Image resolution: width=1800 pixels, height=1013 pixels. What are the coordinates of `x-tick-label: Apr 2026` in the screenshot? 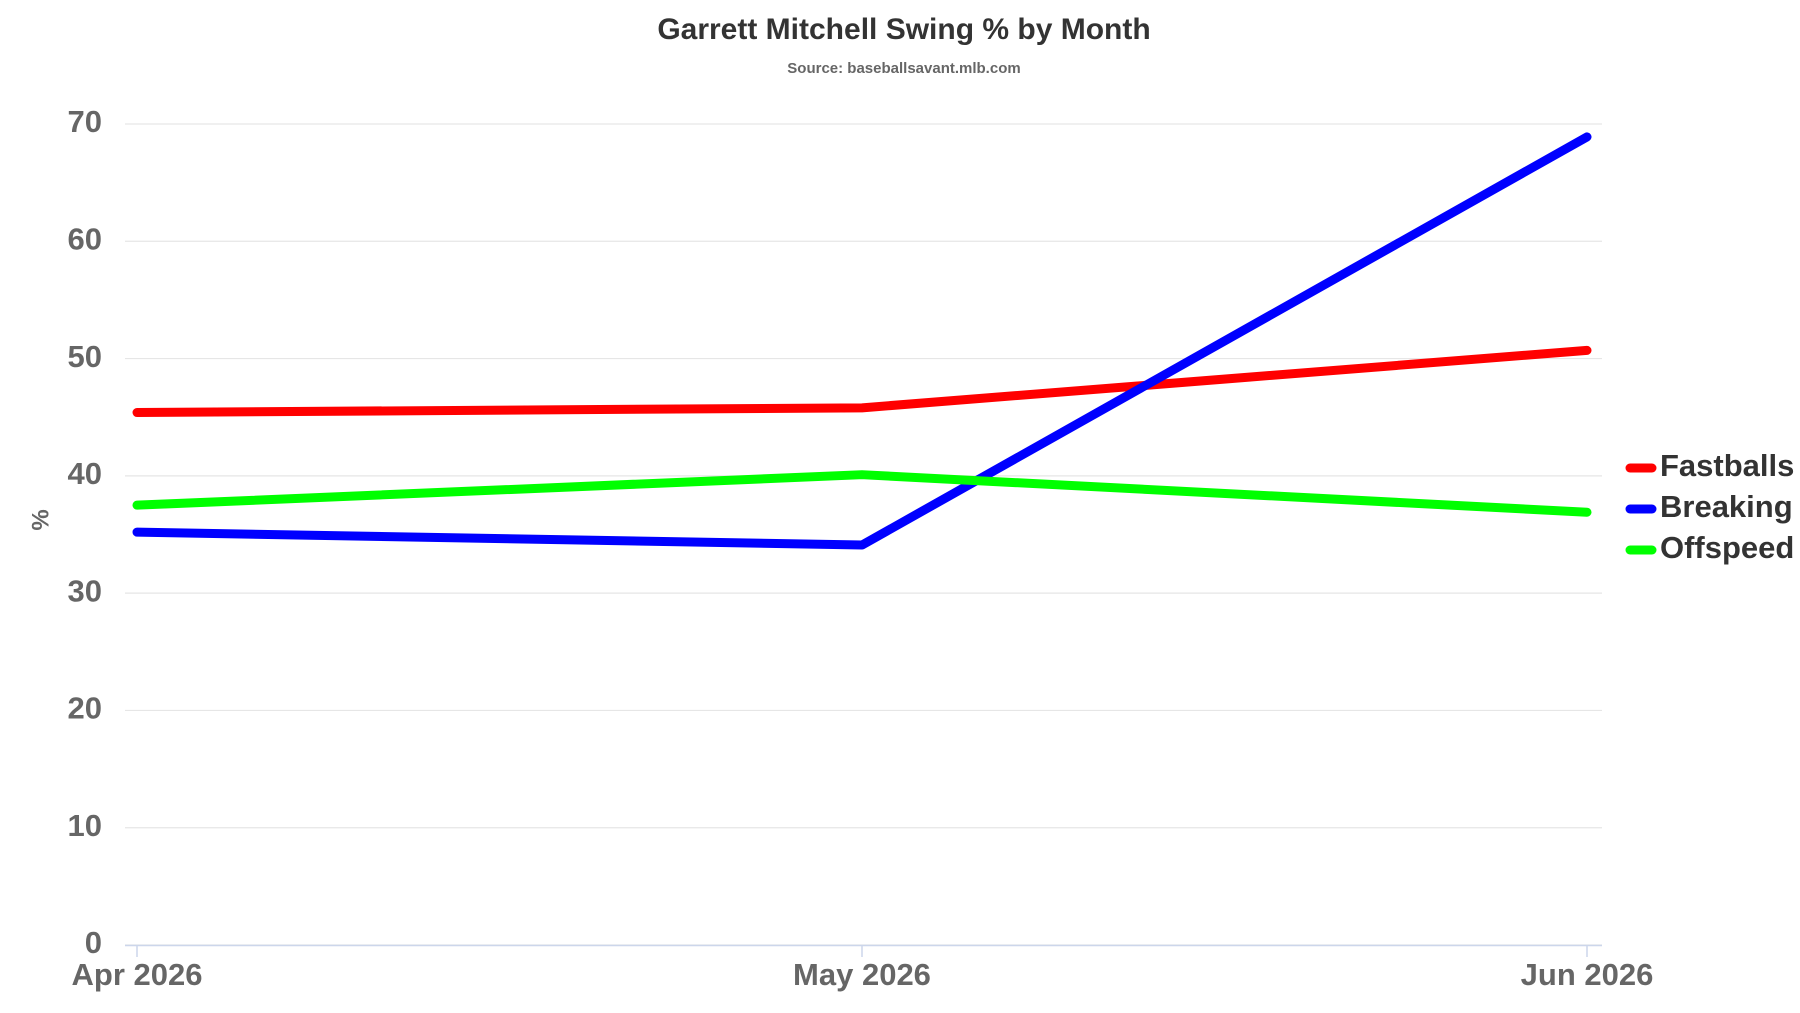 It's located at (137, 974).